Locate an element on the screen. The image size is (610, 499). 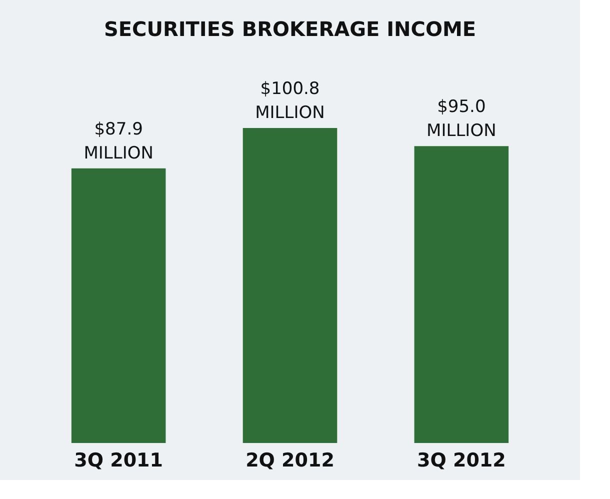
data-label: $87.9 MILLION is located at coordinates (119, 141).